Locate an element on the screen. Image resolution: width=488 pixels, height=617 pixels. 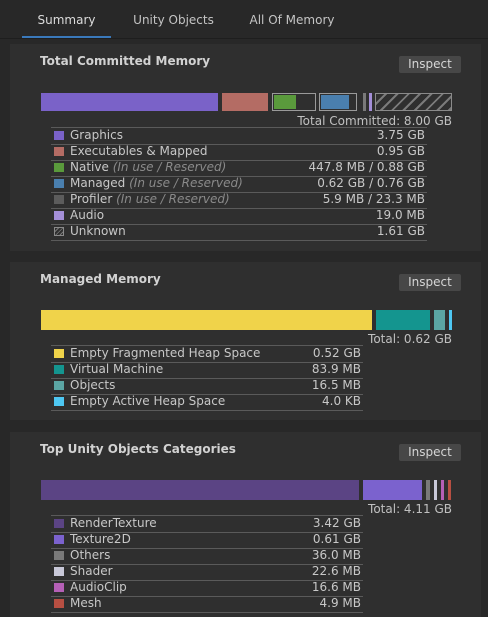
rendertexture-bar-segment is located at coordinates (200, 490).